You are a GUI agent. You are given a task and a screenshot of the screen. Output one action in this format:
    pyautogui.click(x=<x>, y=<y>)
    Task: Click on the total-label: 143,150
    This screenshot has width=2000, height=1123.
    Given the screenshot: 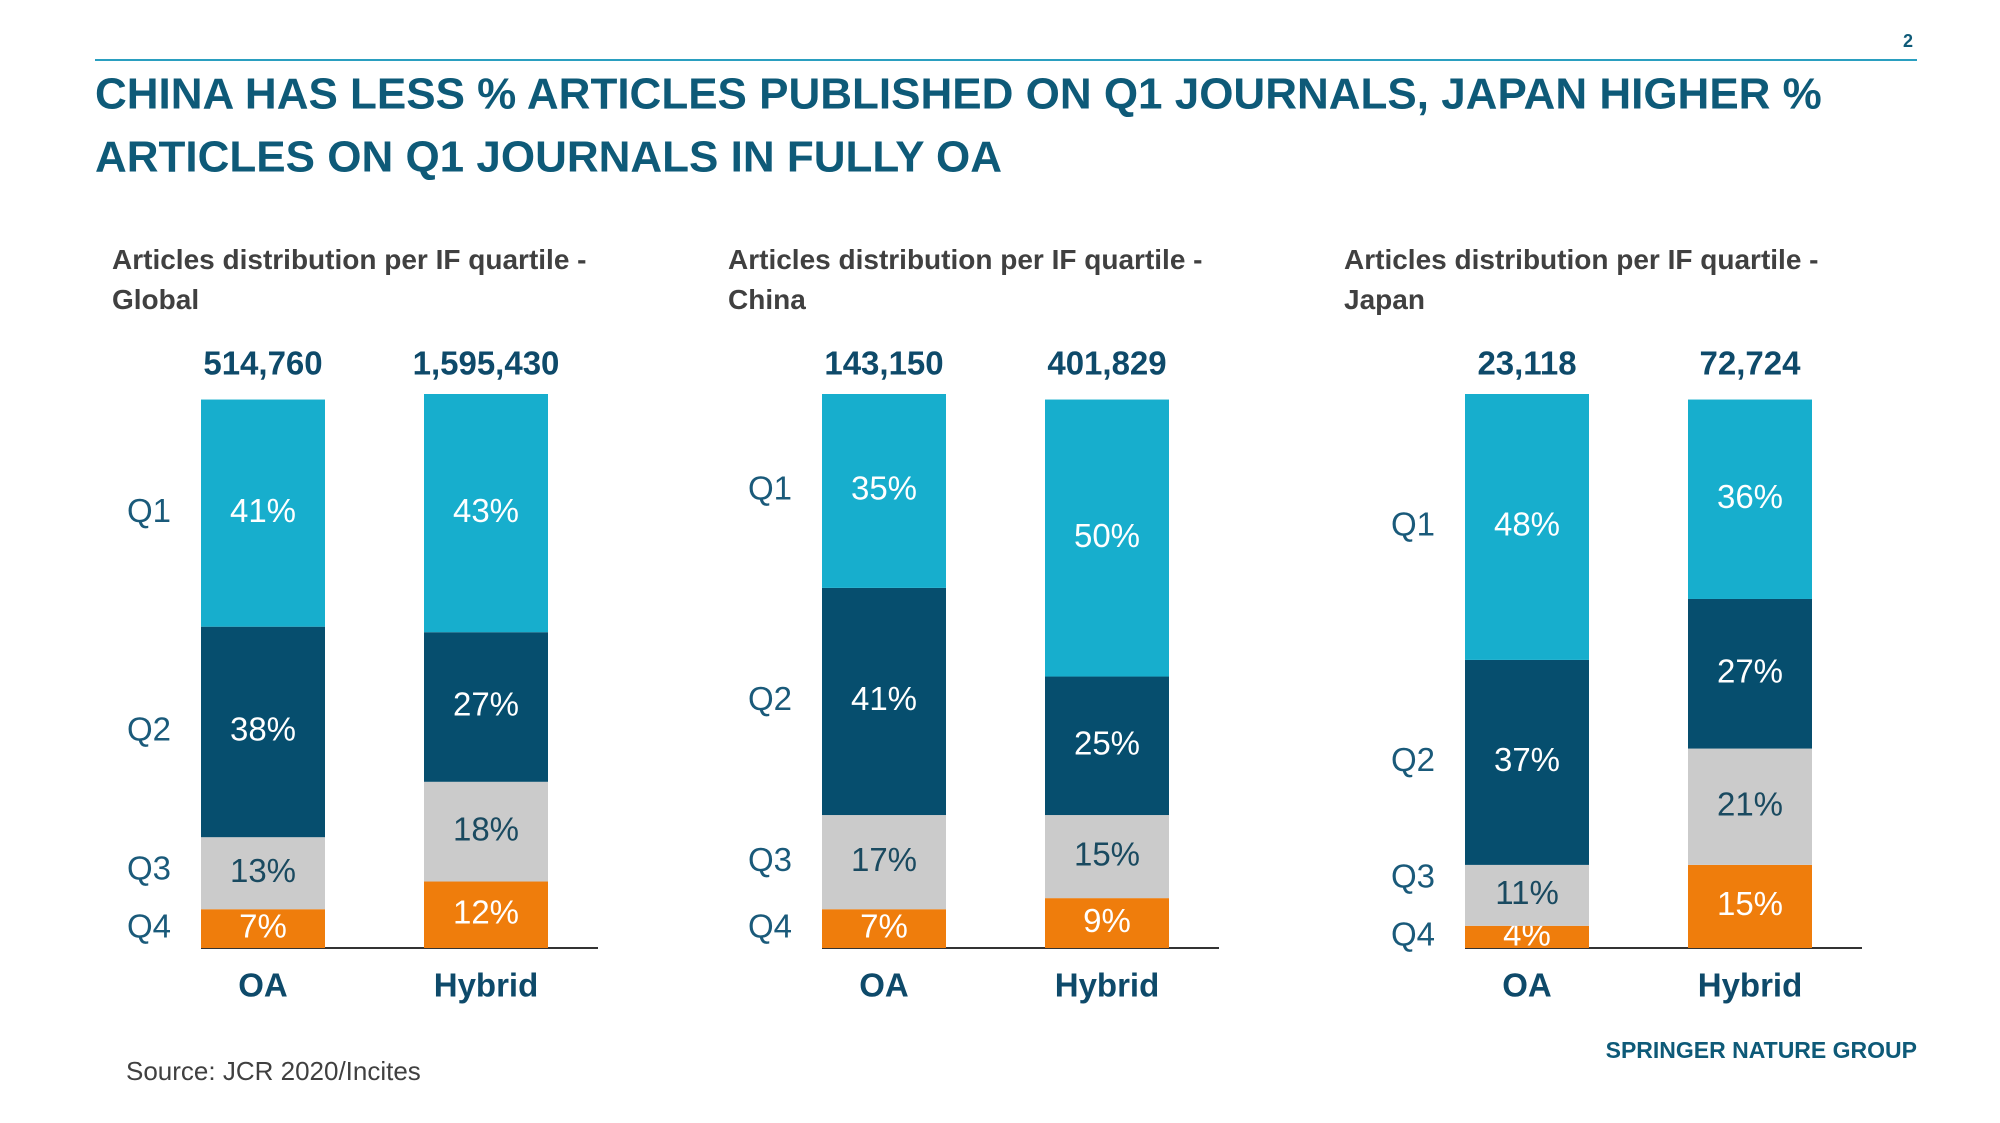 What is the action you would take?
    pyautogui.click(x=883, y=363)
    